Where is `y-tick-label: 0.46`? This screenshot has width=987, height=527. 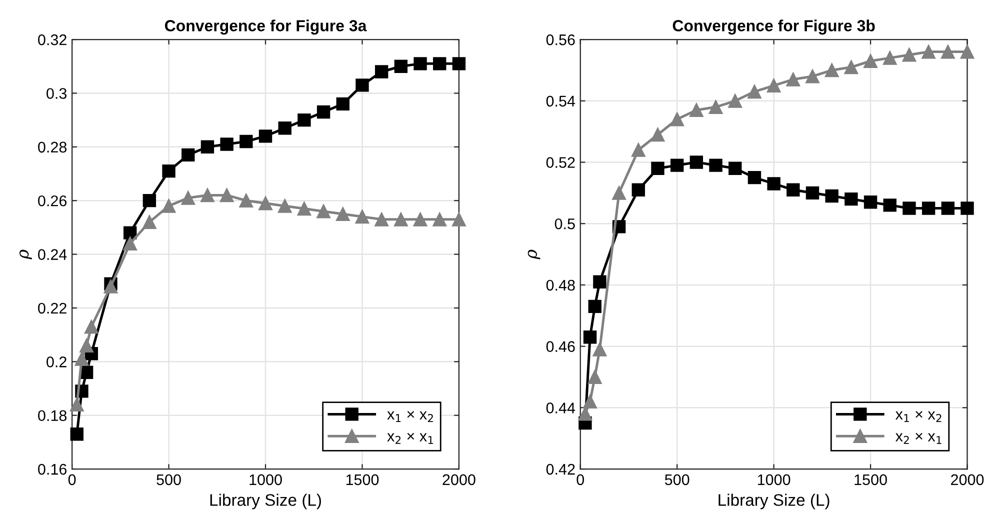
y-tick-label: 0.46 is located at coordinates (560, 346).